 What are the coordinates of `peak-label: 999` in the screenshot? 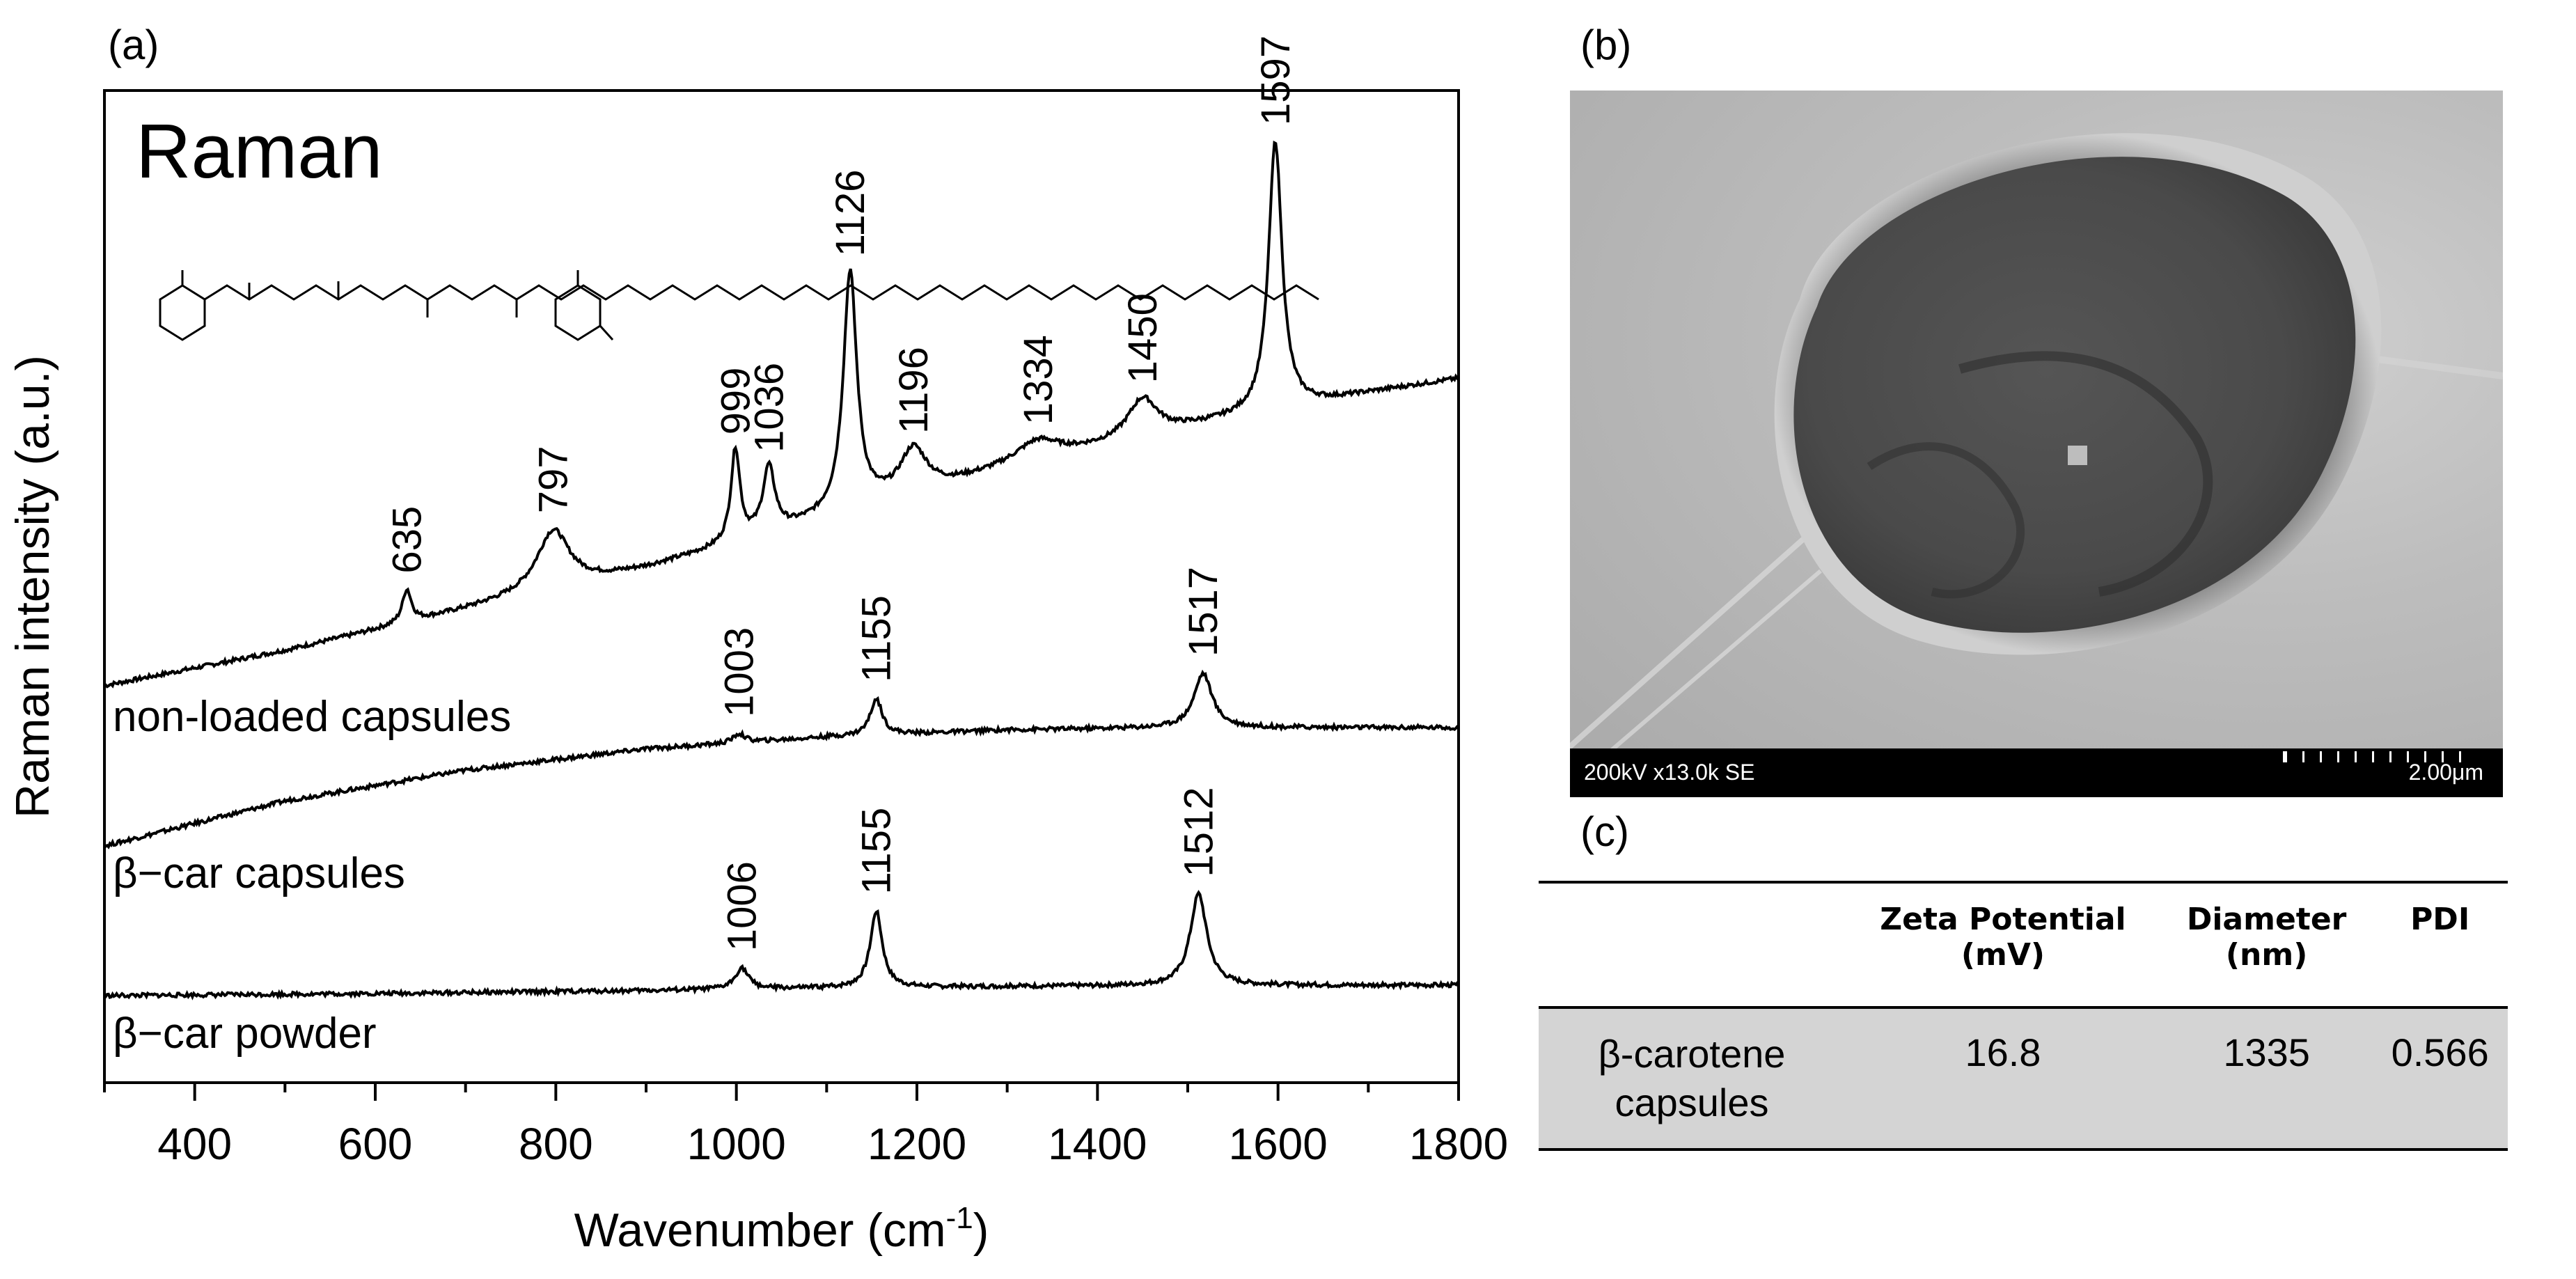 It's located at (735, 401).